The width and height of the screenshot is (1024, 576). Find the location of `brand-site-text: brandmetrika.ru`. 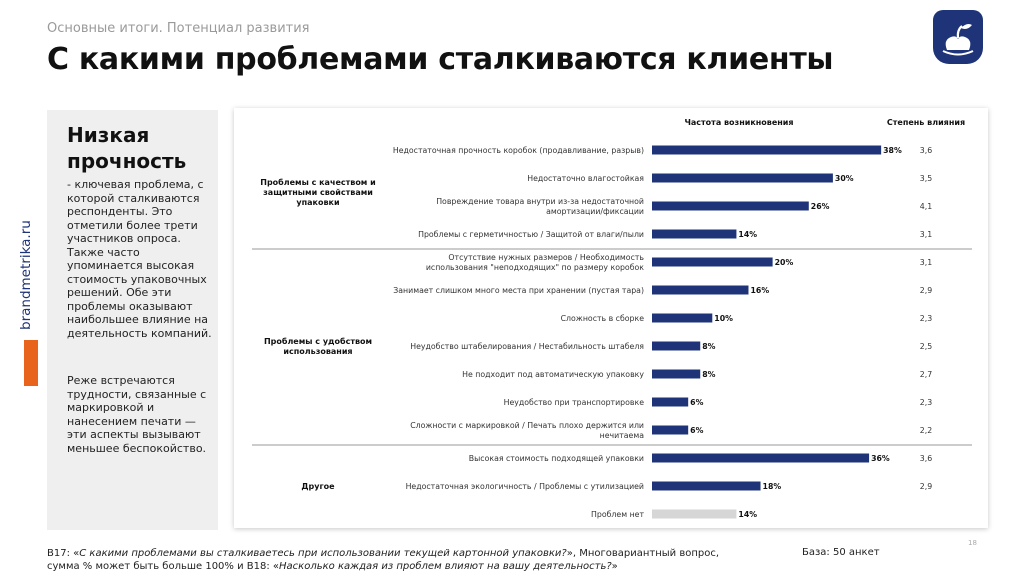

brand-site-text: brandmetrika.ru is located at coordinates (26, 275).